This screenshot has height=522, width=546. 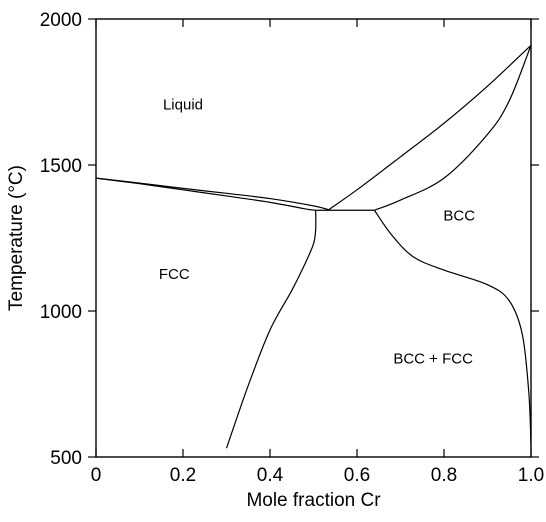 What do you see at coordinates (531, 475) in the screenshot?
I see `x-tick-label: 1.0` at bounding box center [531, 475].